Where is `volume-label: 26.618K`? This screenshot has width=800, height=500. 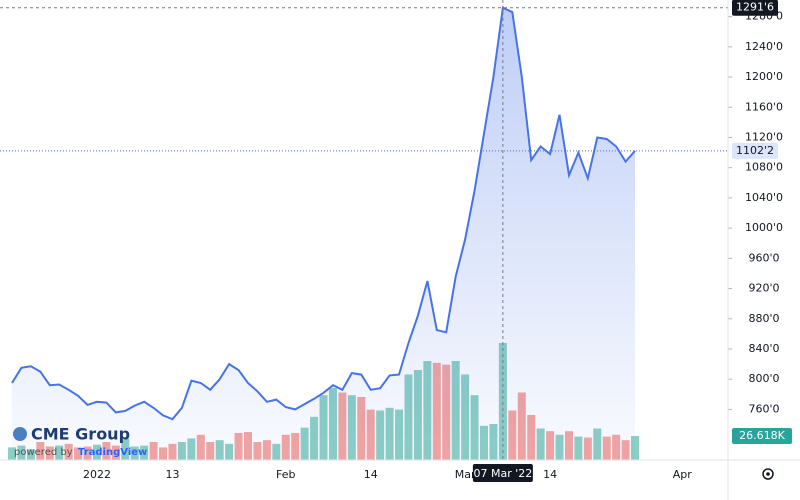 volume-label: 26.618K is located at coordinates (762, 435).